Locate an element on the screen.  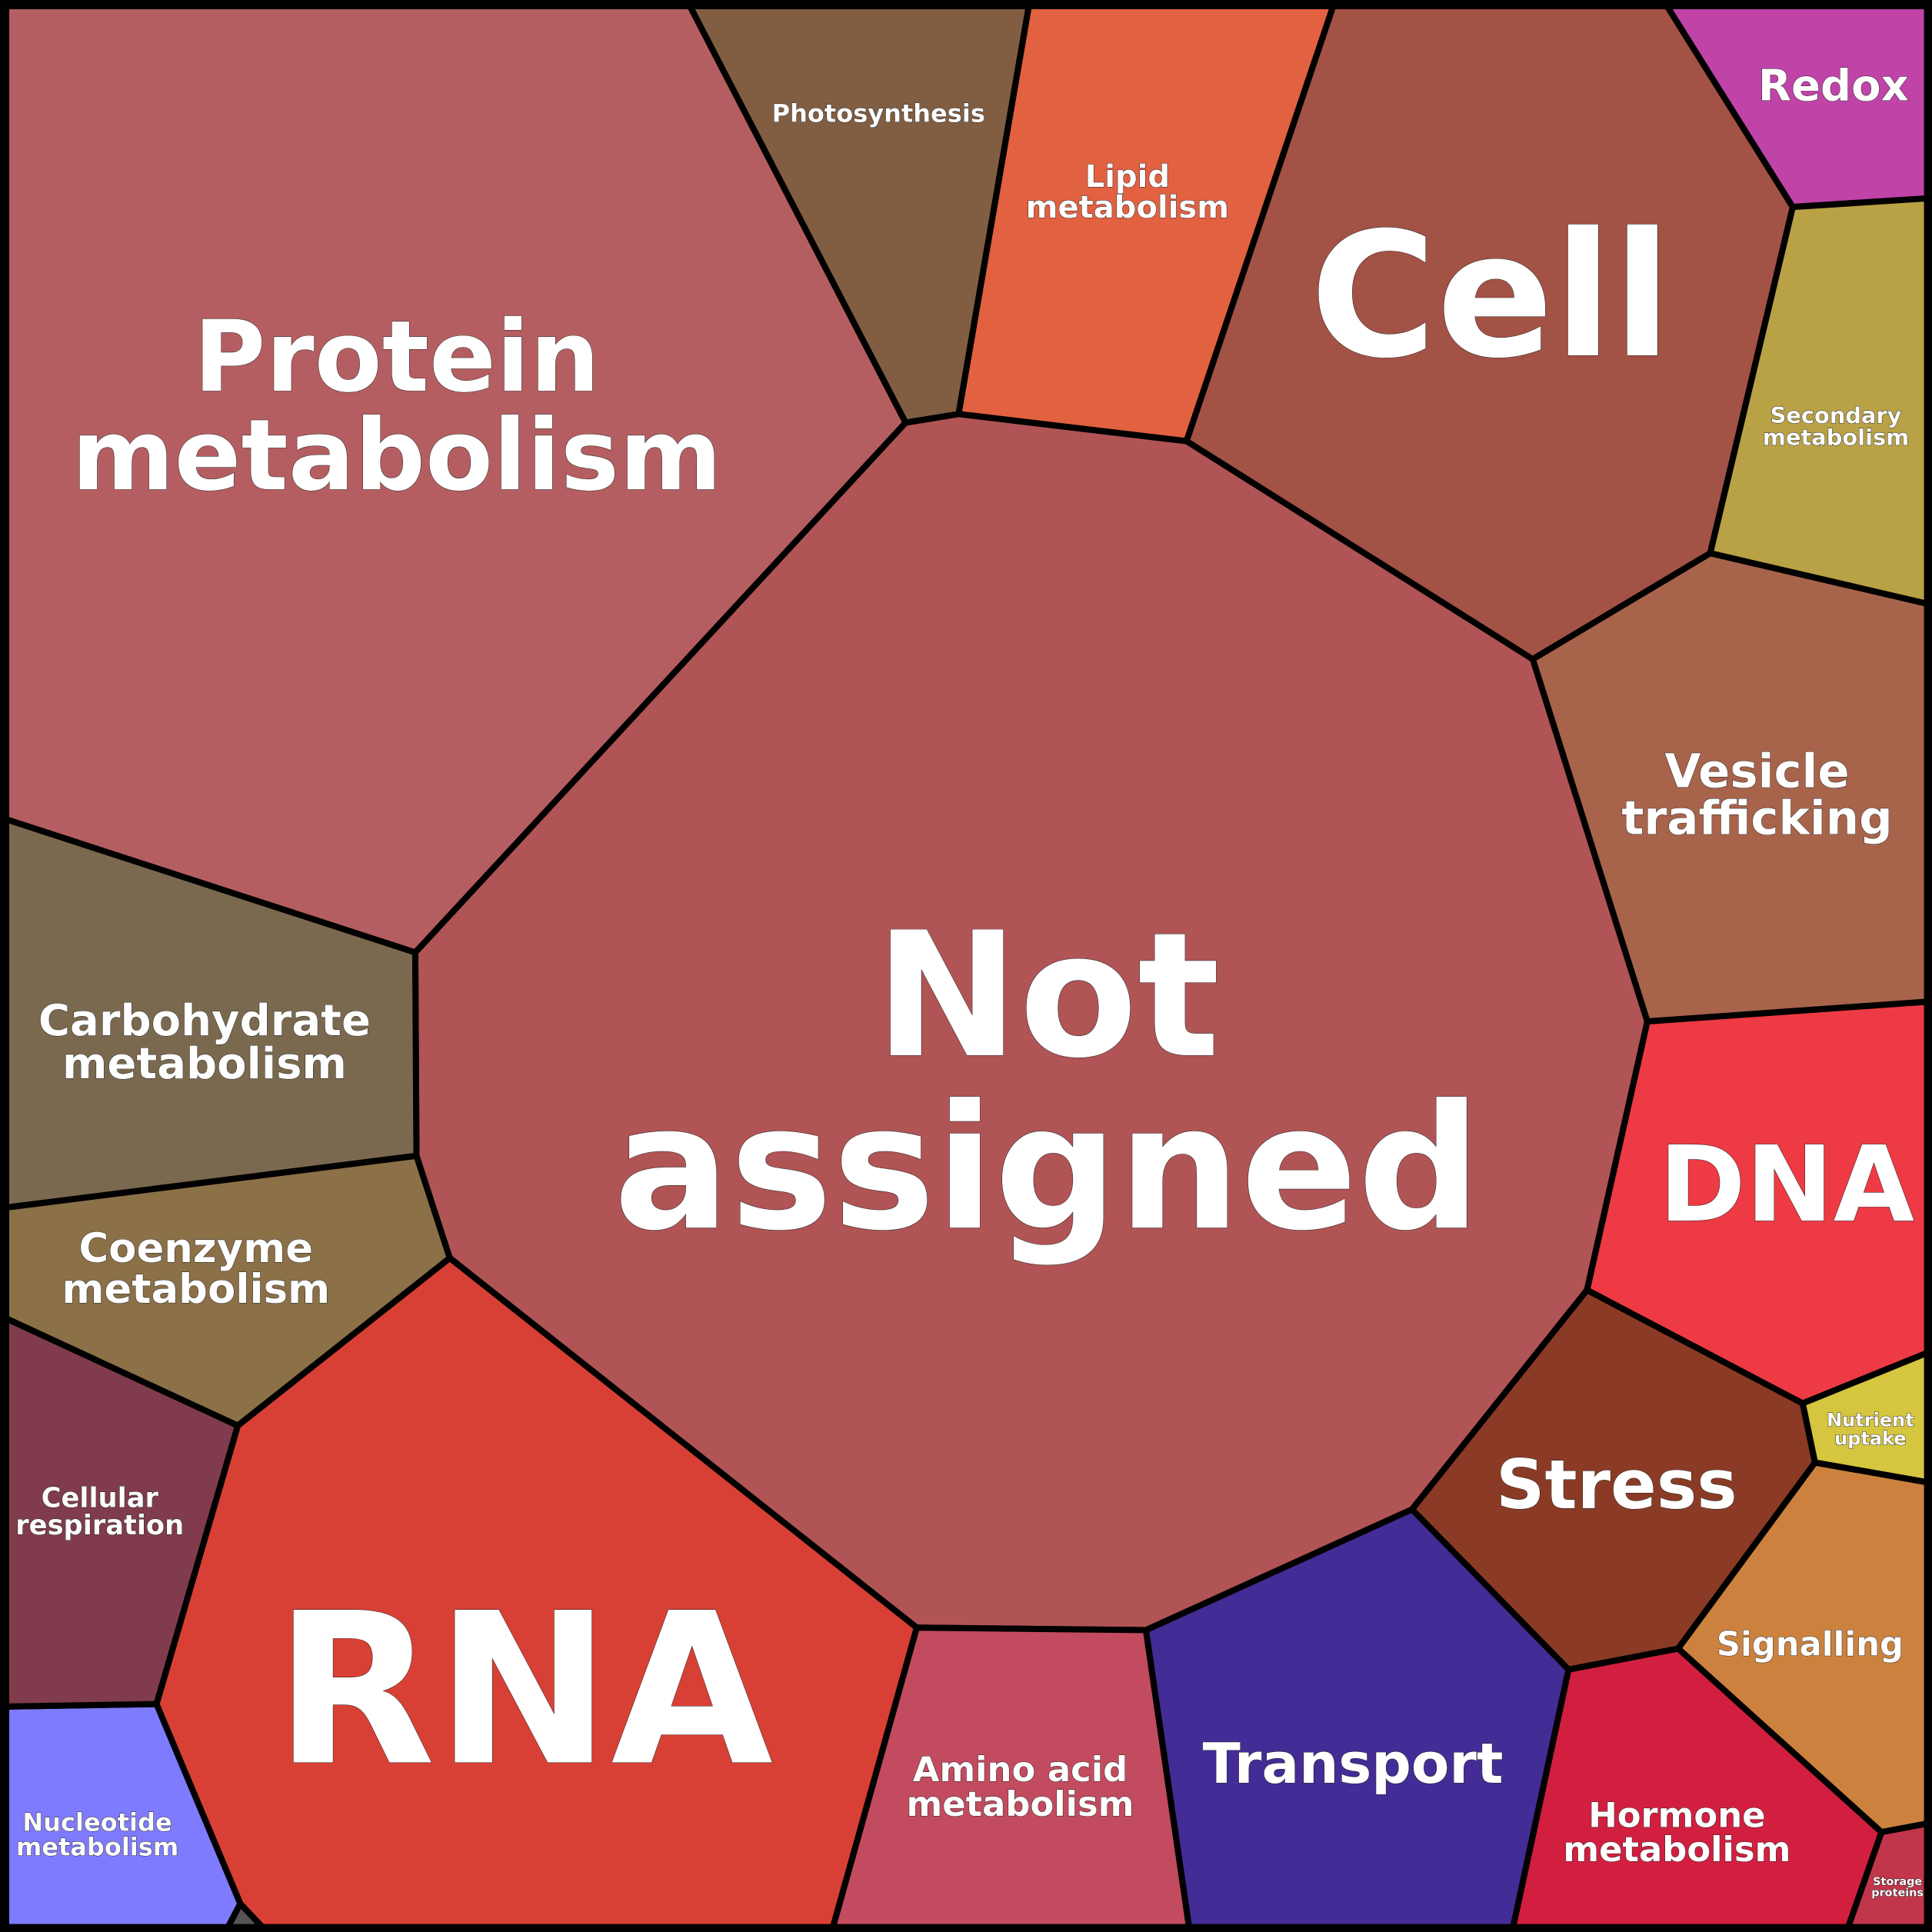
cell-label: Stress is located at coordinates (1616, 1484).